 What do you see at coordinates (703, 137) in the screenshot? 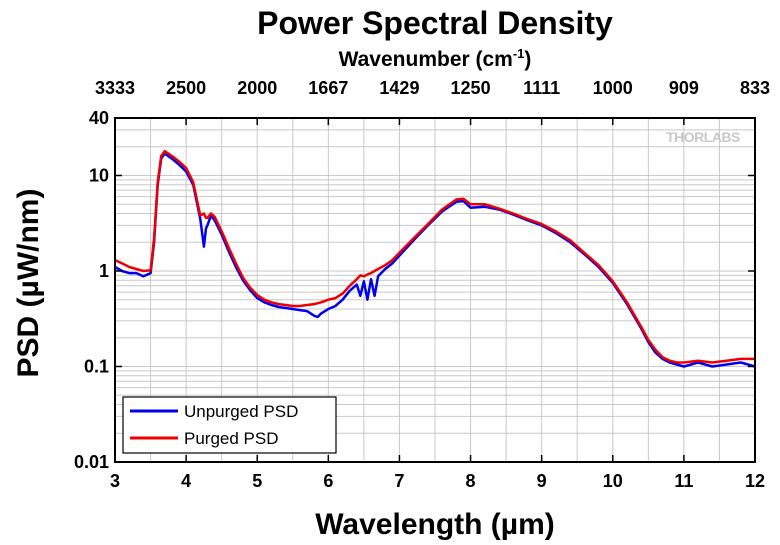
I see `thorlabs-watermark: THORLABS` at bounding box center [703, 137].